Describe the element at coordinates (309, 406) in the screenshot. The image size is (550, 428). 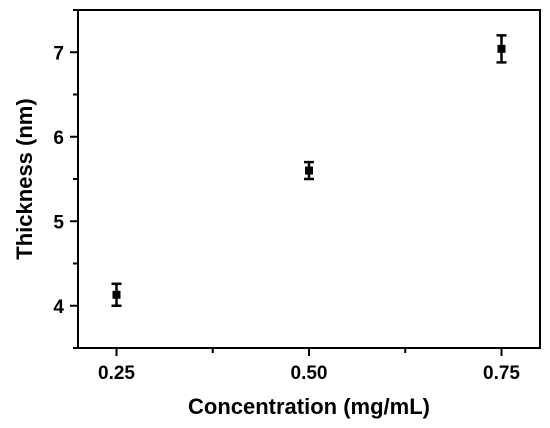
I see `x-axis-label: Concentration (mg/mL)` at that location.